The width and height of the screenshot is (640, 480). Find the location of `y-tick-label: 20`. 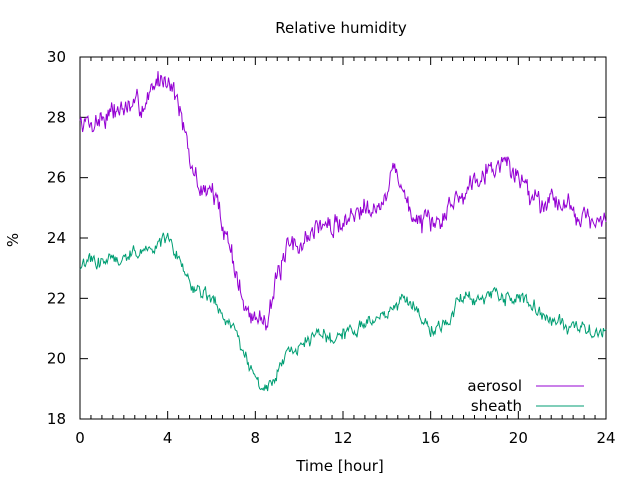

y-tick-label: 20 is located at coordinates (56, 359).